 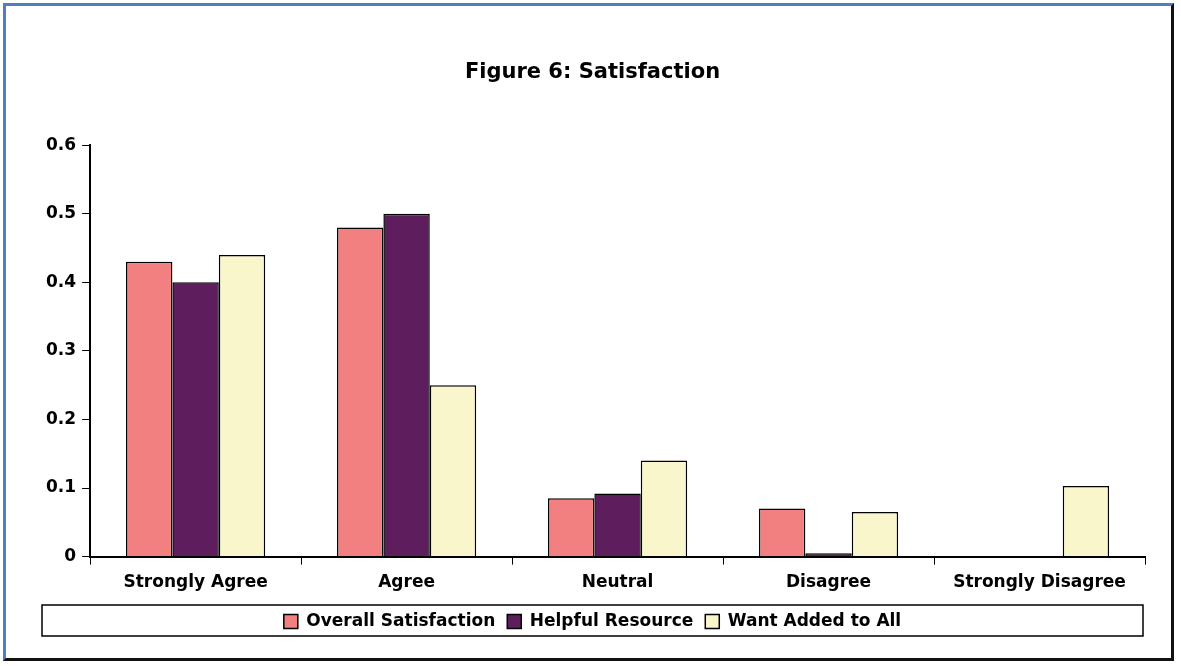 What do you see at coordinates (61, 486) in the screenshot?
I see `y-tick-label: 0.1` at bounding box center [61, 486].